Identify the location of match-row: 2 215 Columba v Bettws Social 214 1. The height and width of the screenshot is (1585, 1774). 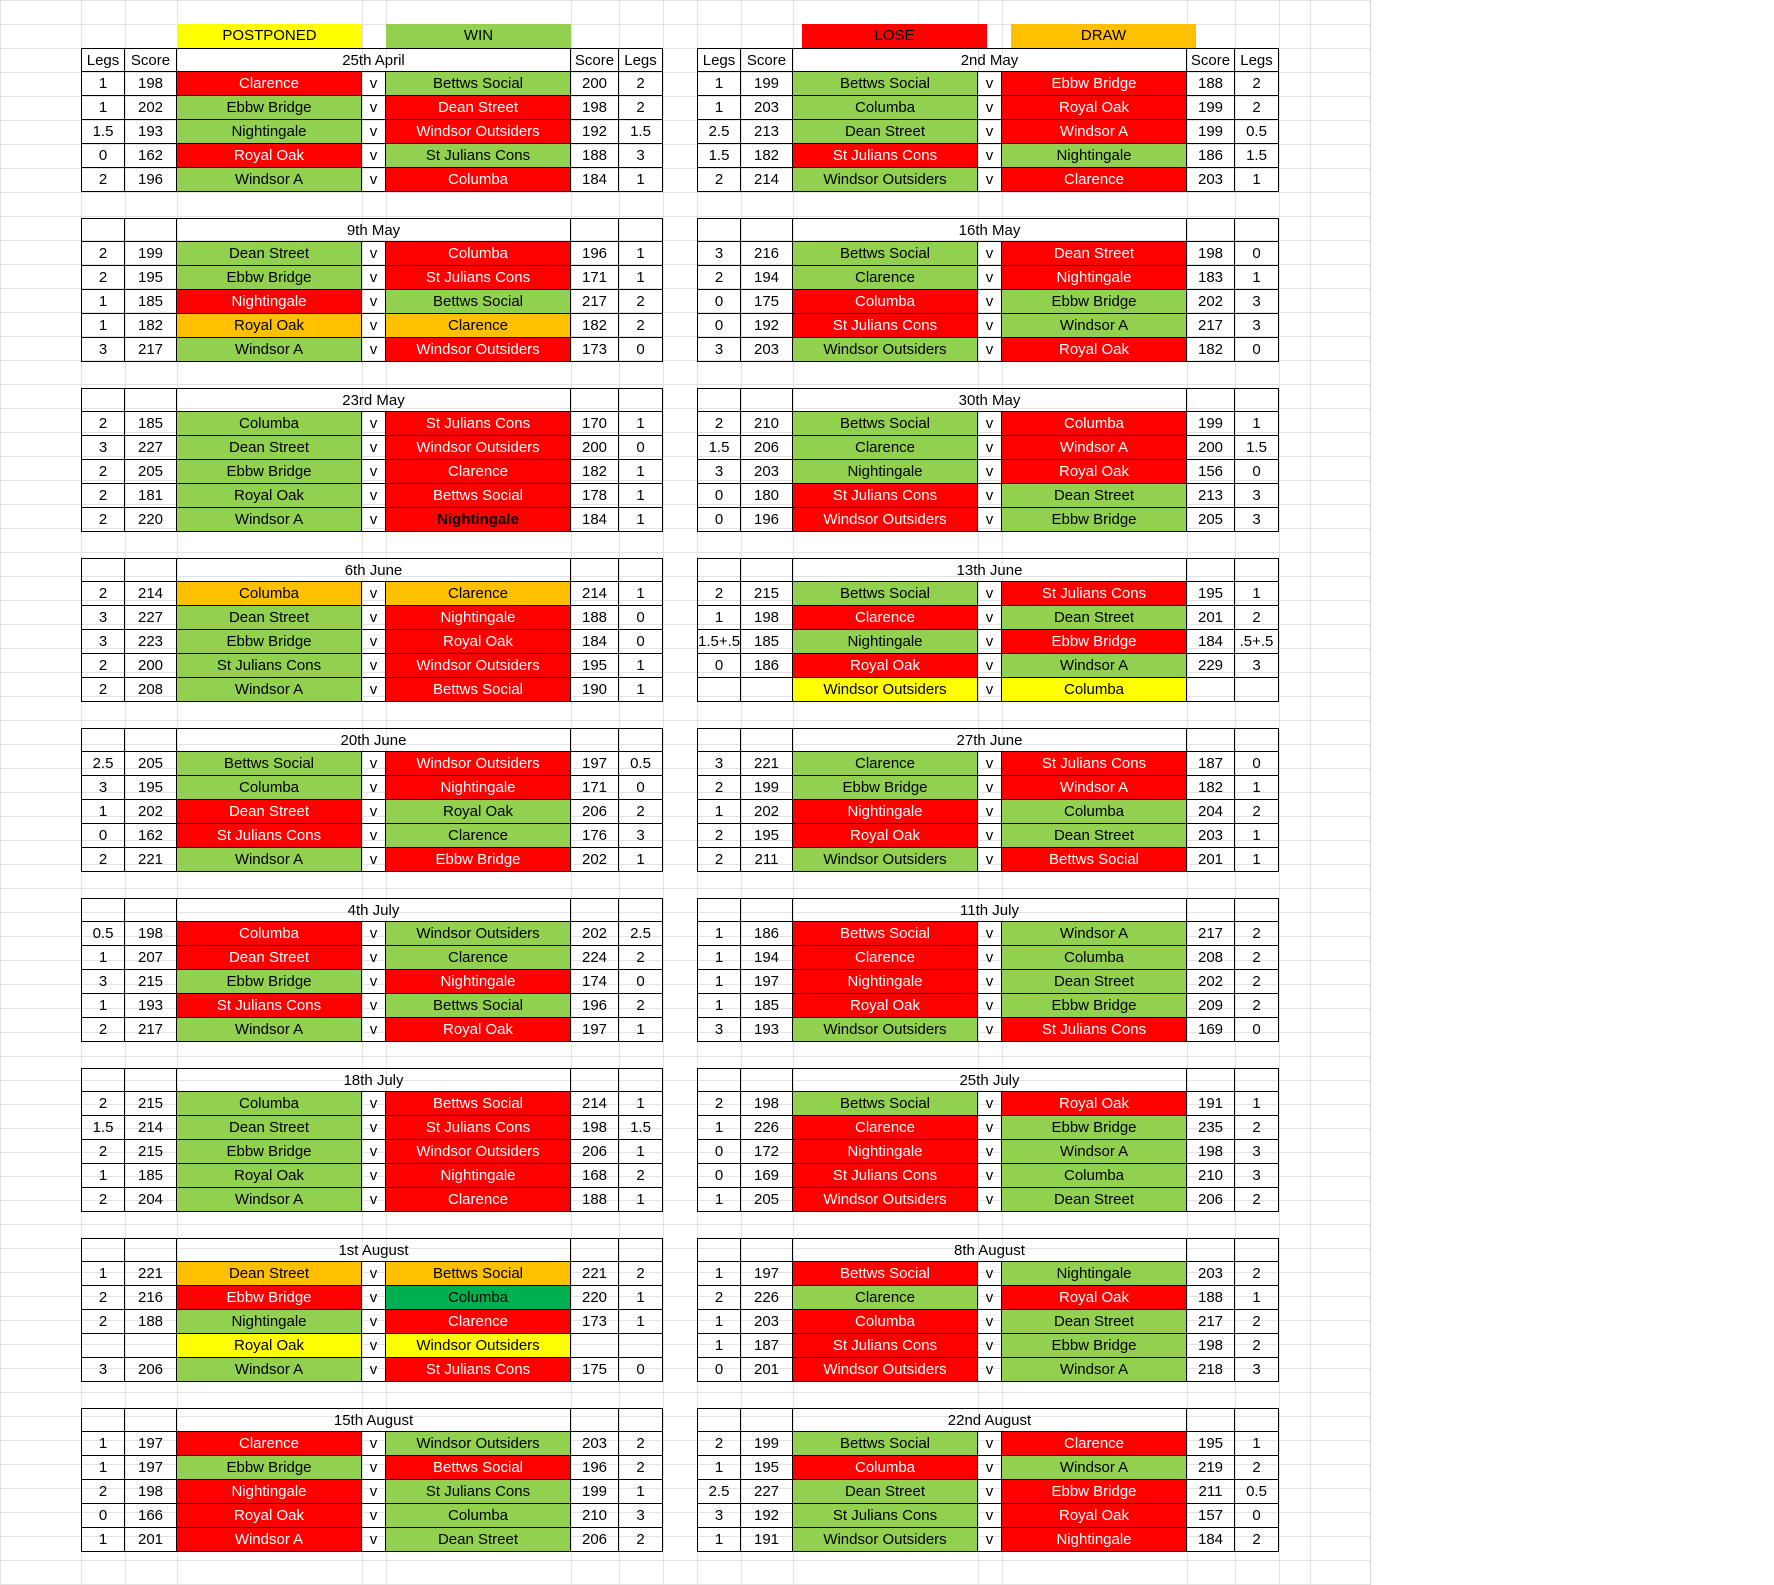
(372, 1104).